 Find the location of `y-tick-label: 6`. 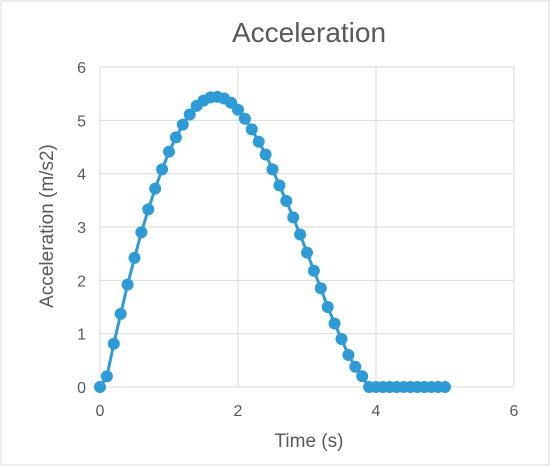

y-tick-label: 6 is located at coordinates (81, 68).